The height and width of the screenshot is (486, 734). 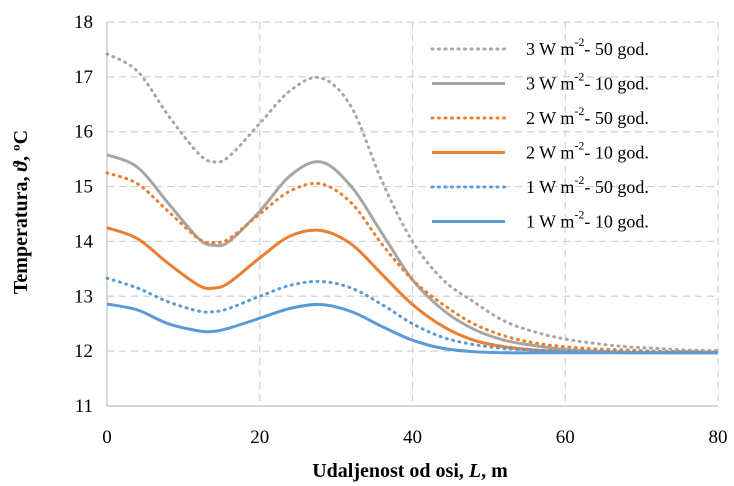 I want to click on legend-label: 1 W m-2- 50 god., so click(x=587, y=185).